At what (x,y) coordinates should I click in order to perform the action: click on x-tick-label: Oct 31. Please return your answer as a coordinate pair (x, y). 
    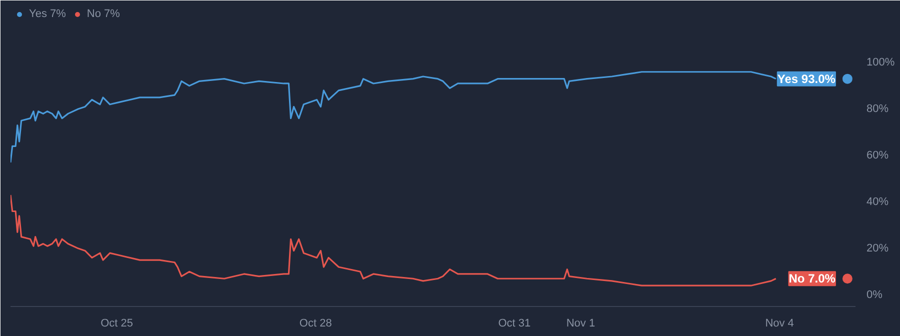
    Looking at the image, I should click on (514, 324).